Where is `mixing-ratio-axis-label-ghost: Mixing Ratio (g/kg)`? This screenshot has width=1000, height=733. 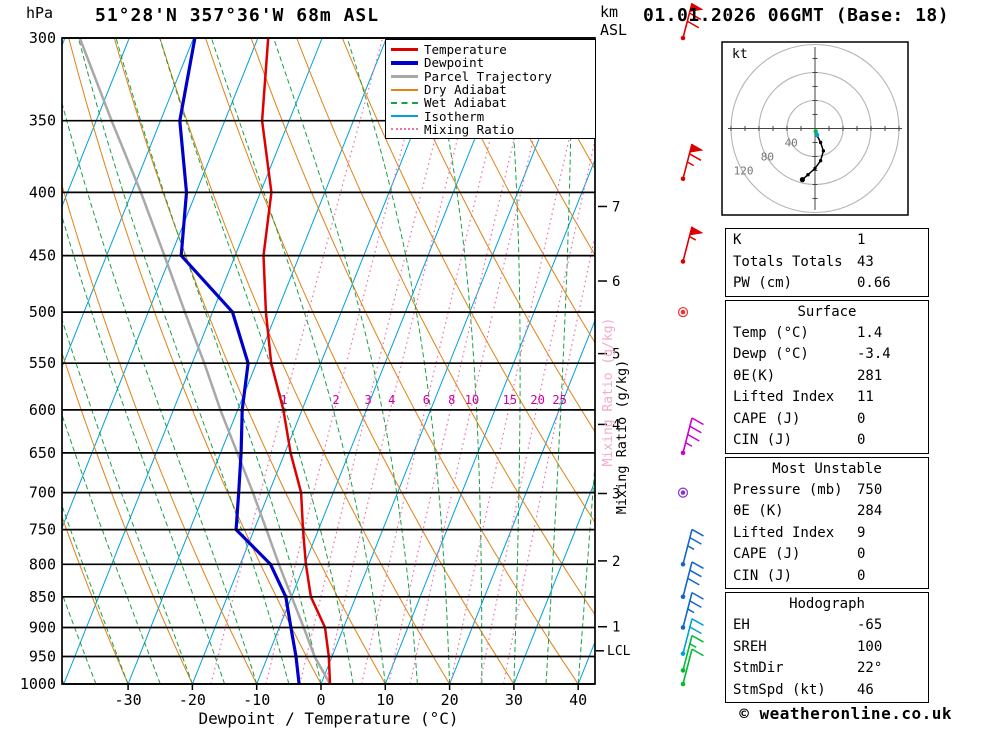 mixing-ratio-axis-label-ghost: Mixing Ratio (g/kg) is located at coordinates (608, 392).